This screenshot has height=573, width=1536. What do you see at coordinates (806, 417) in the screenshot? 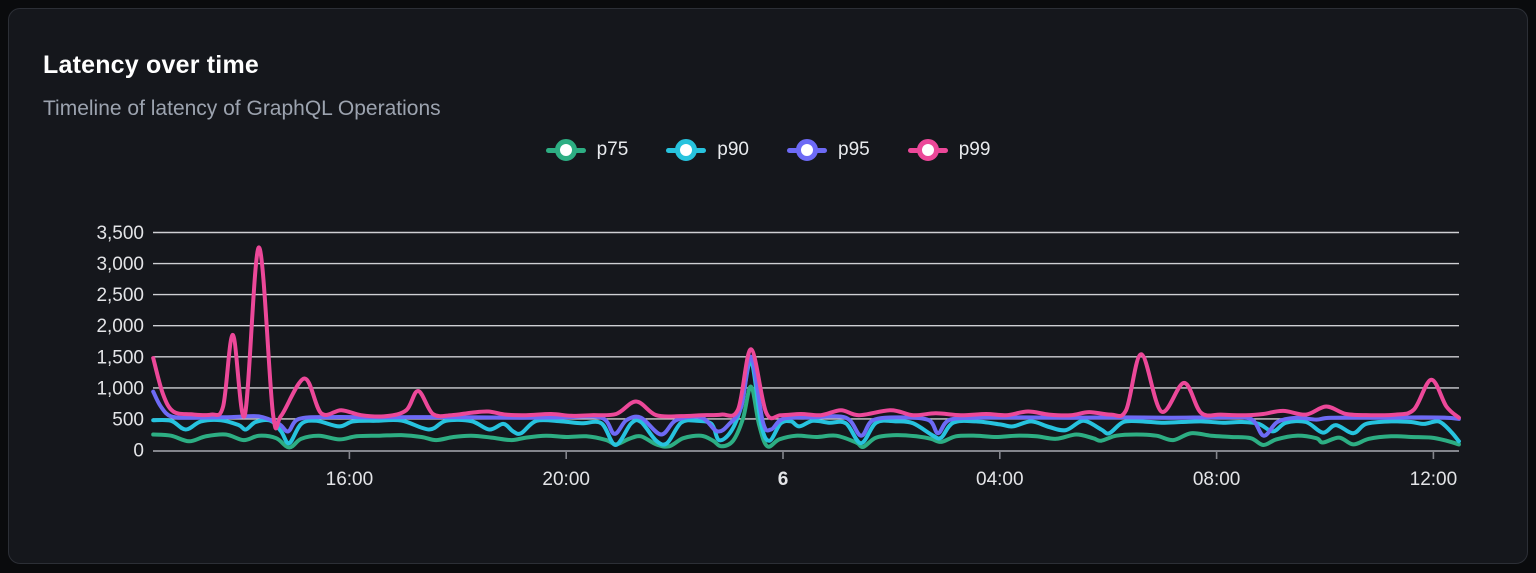
I see `series-line-p75` at bounding box center [806, 417].